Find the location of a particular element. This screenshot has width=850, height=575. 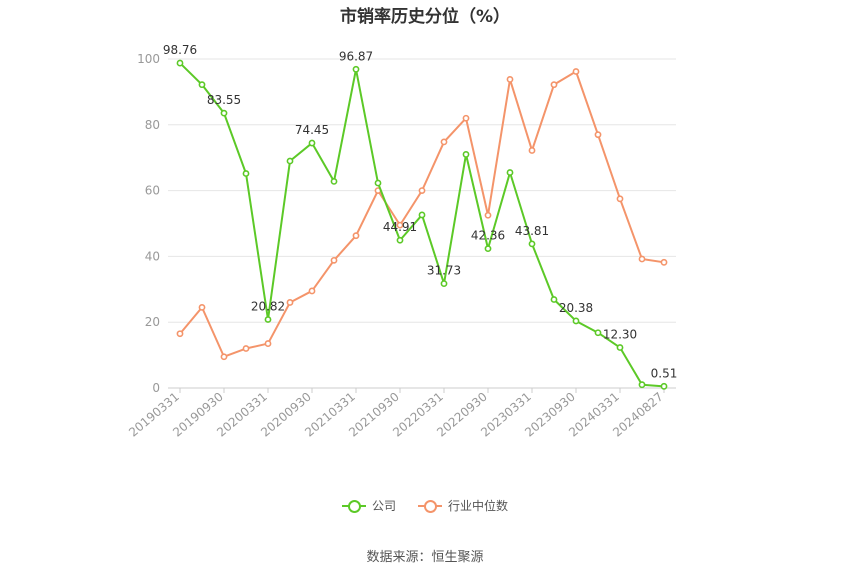

data-label: 12.30 is located at coordinates (620, 335).